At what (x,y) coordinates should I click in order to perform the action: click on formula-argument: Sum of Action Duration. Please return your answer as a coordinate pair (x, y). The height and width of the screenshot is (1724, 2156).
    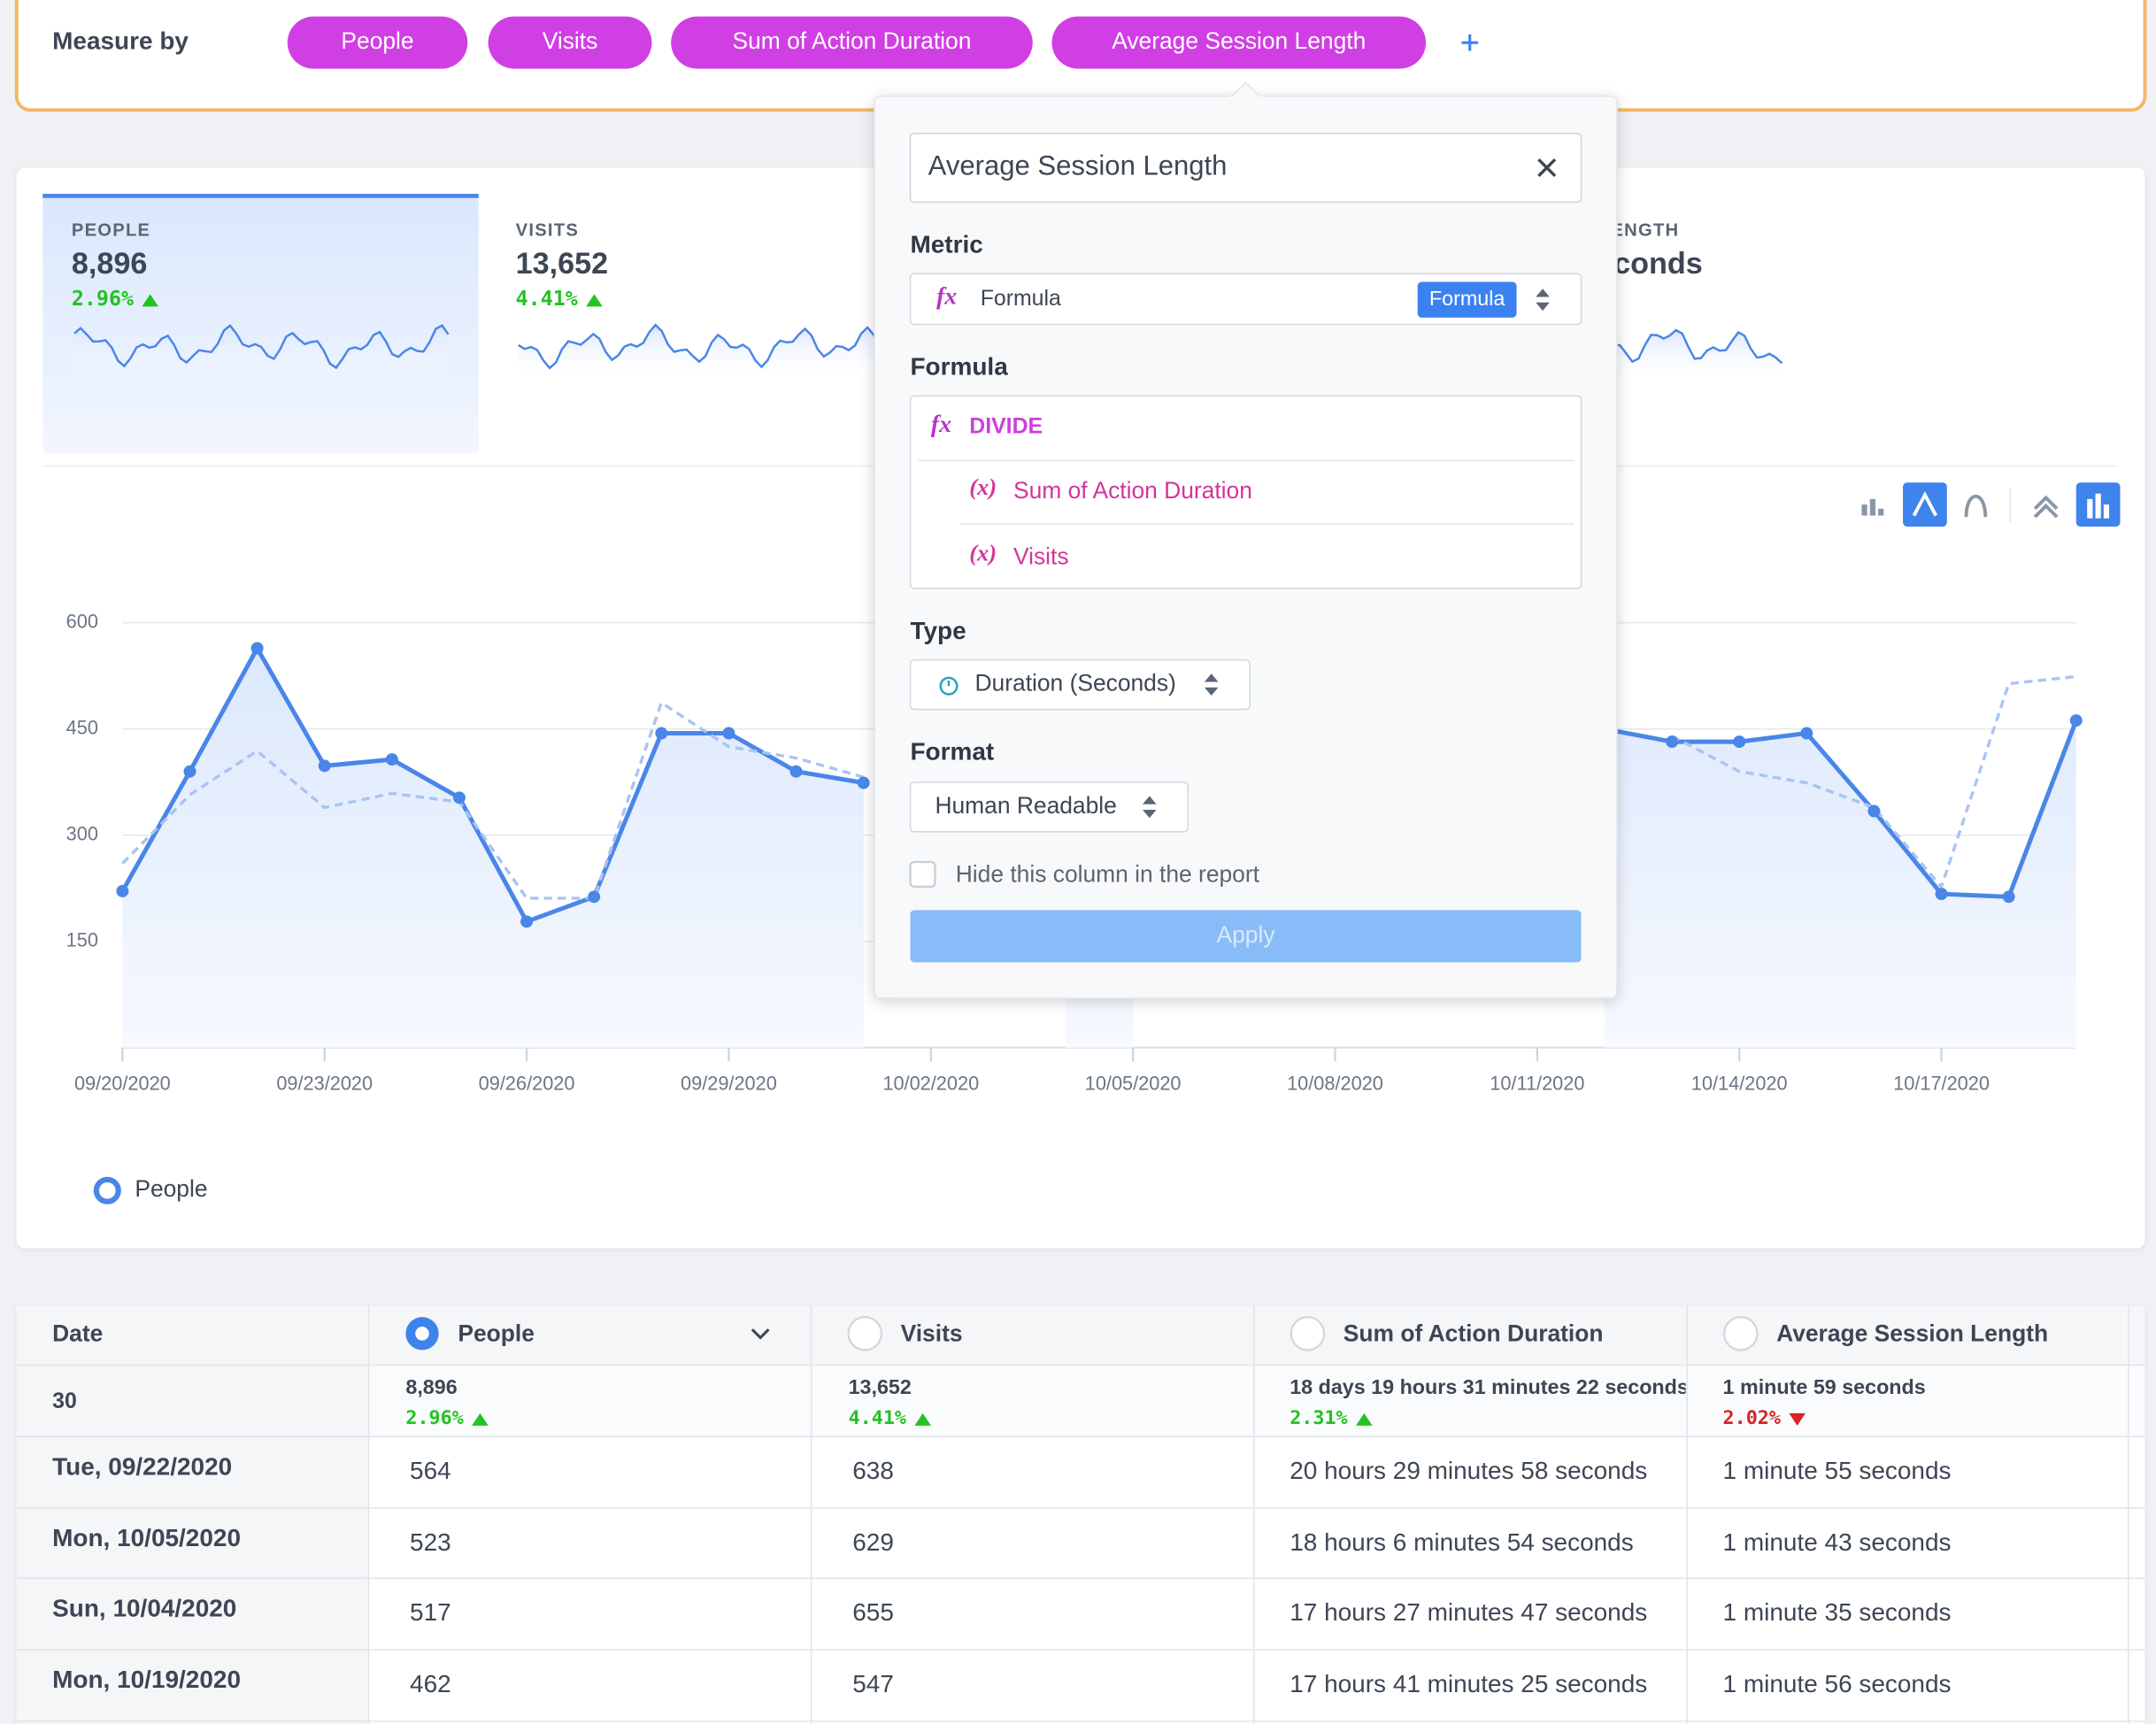
    Looking at the image, I should click on (1132, 490).